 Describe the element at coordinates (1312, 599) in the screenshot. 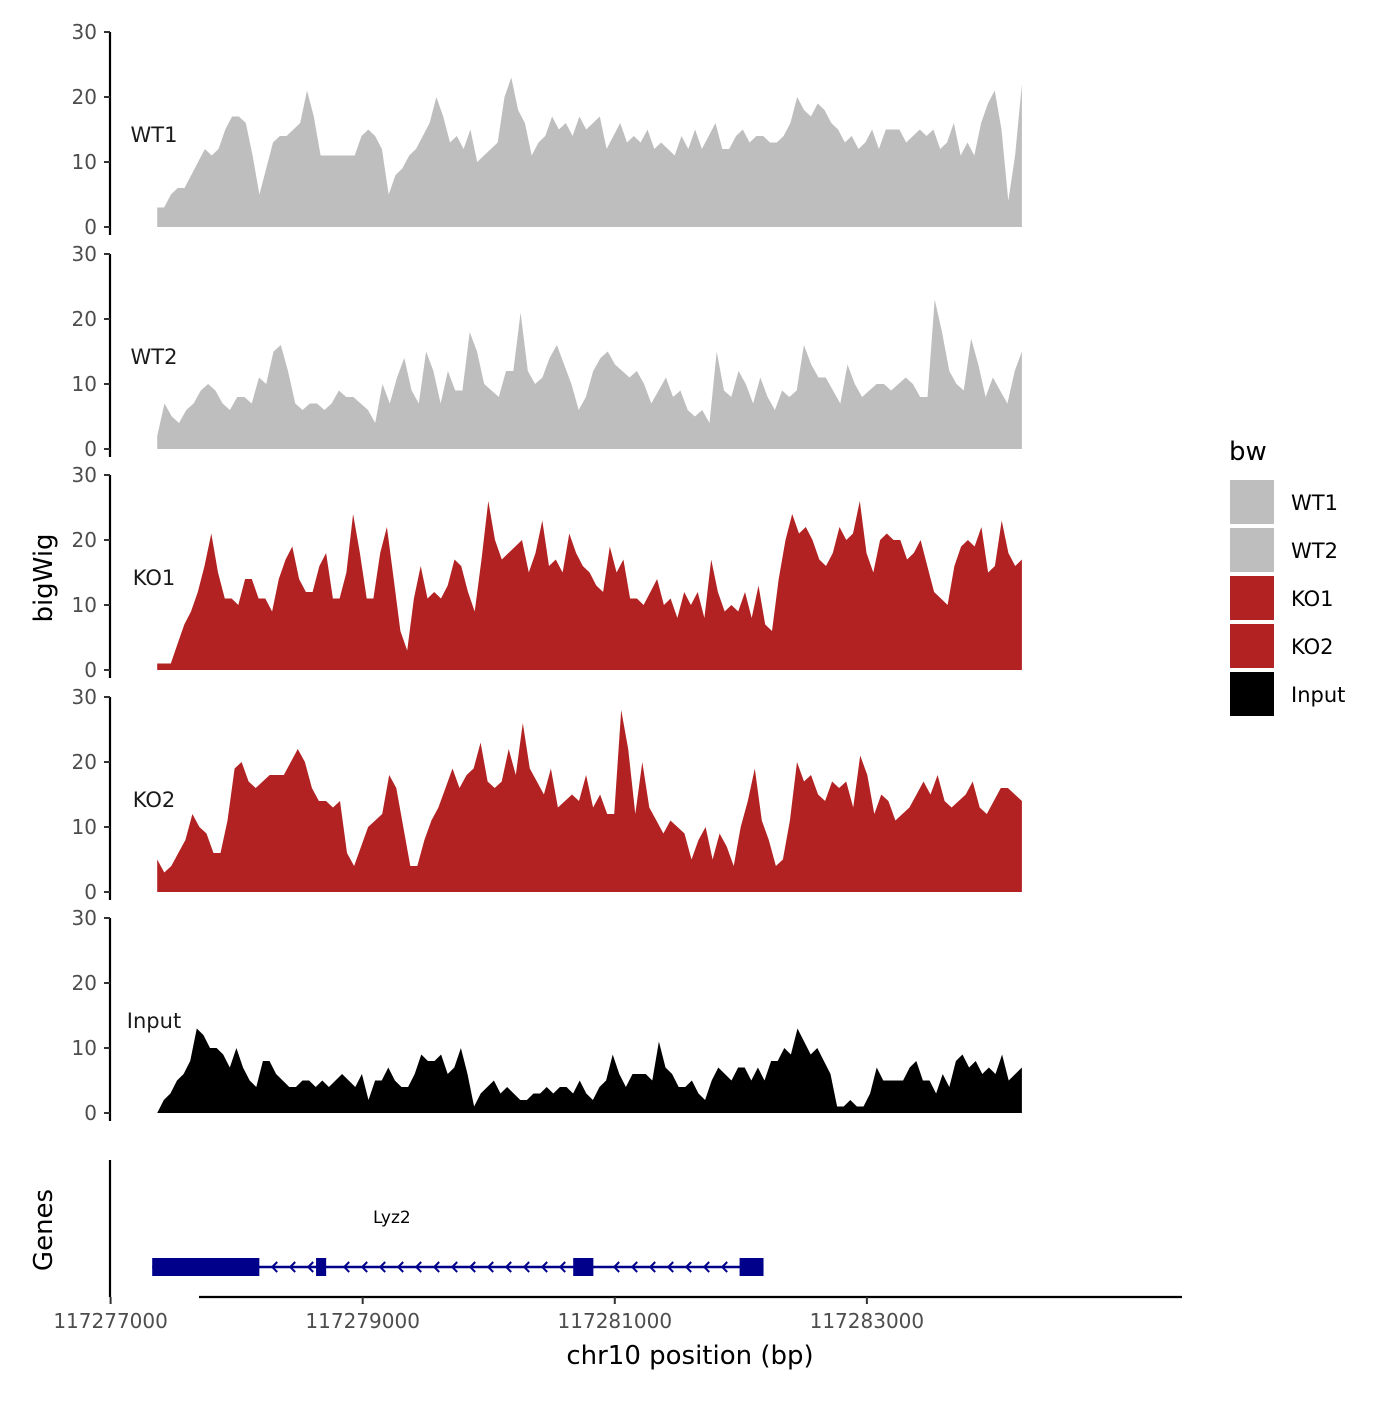

I see `legend-label: KO1` at that location.